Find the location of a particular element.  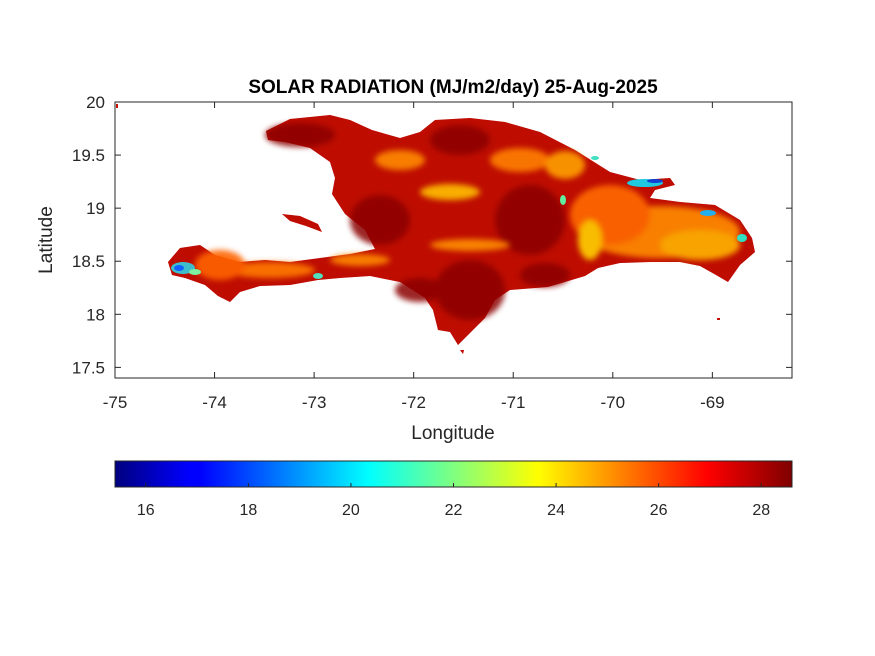

x-tick-label: -73 is located at coordinates (314, 402).